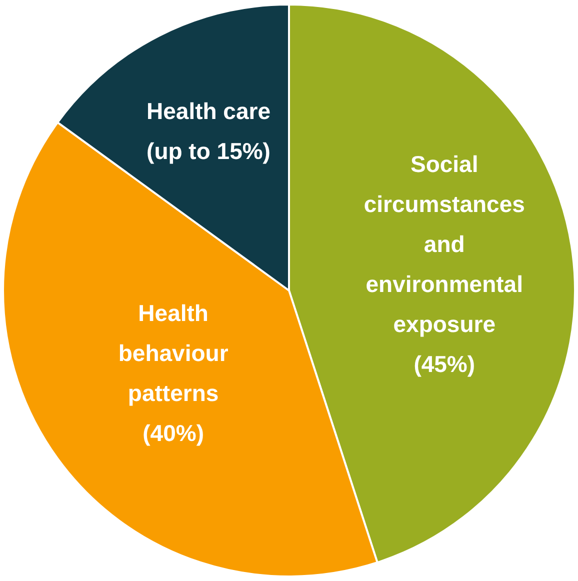 This screenshot has width=578, height=581. What do you see at coordinates (208, 151) in the screenshot?
I see `data-label: (up to 15%)` at bounding box center [208, 151].